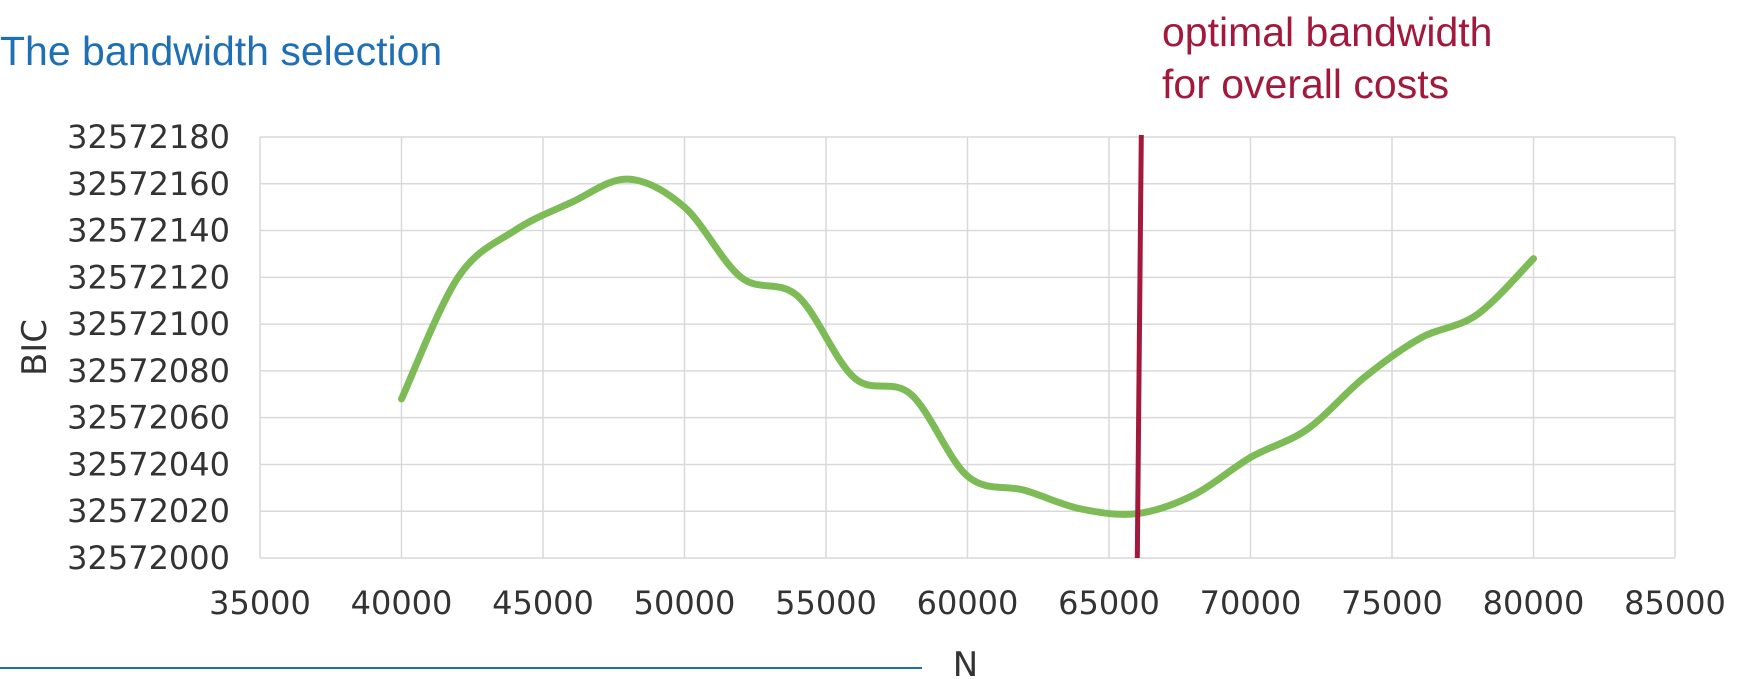 This screenshot has height=679, width=1738. I want to click on x-tick-label: 35000, so click(260, 603).